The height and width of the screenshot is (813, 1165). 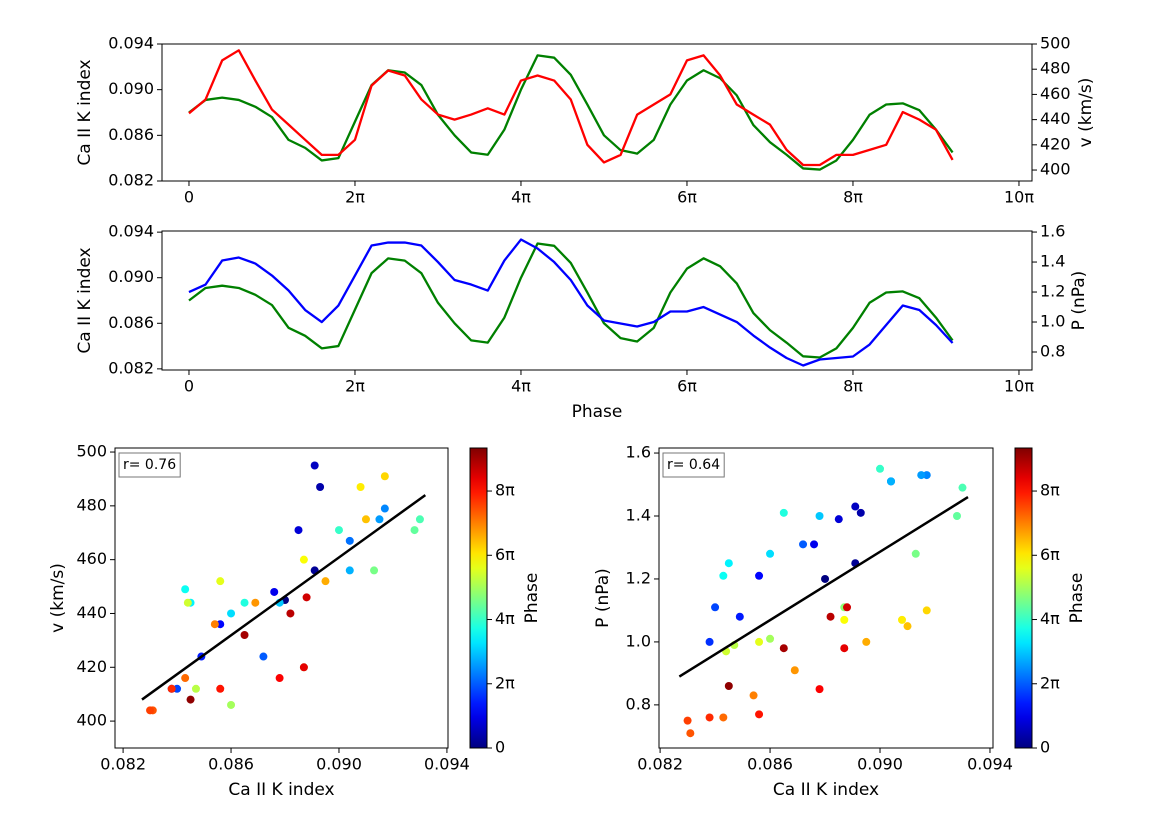 What do you see at coordinates (597, 412) in the screenshot?
I see `x-axis-label: Phase` at bounding box center [597, 412].